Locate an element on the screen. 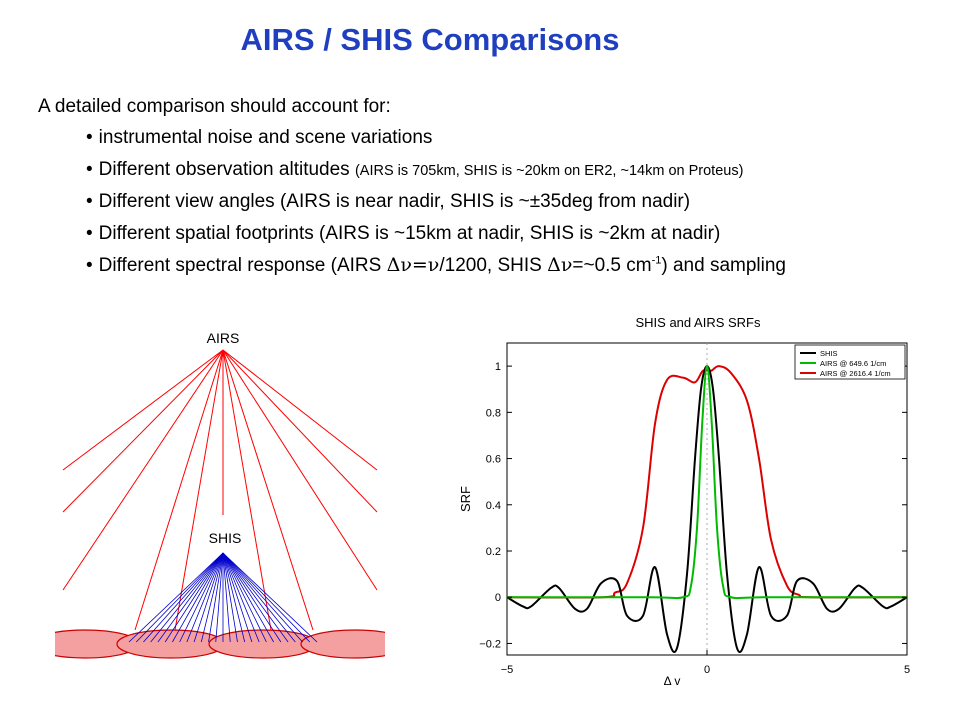 The width and height of the screenshot is (960, 720). shis-ray-fan is located at coordinates (223, 597).